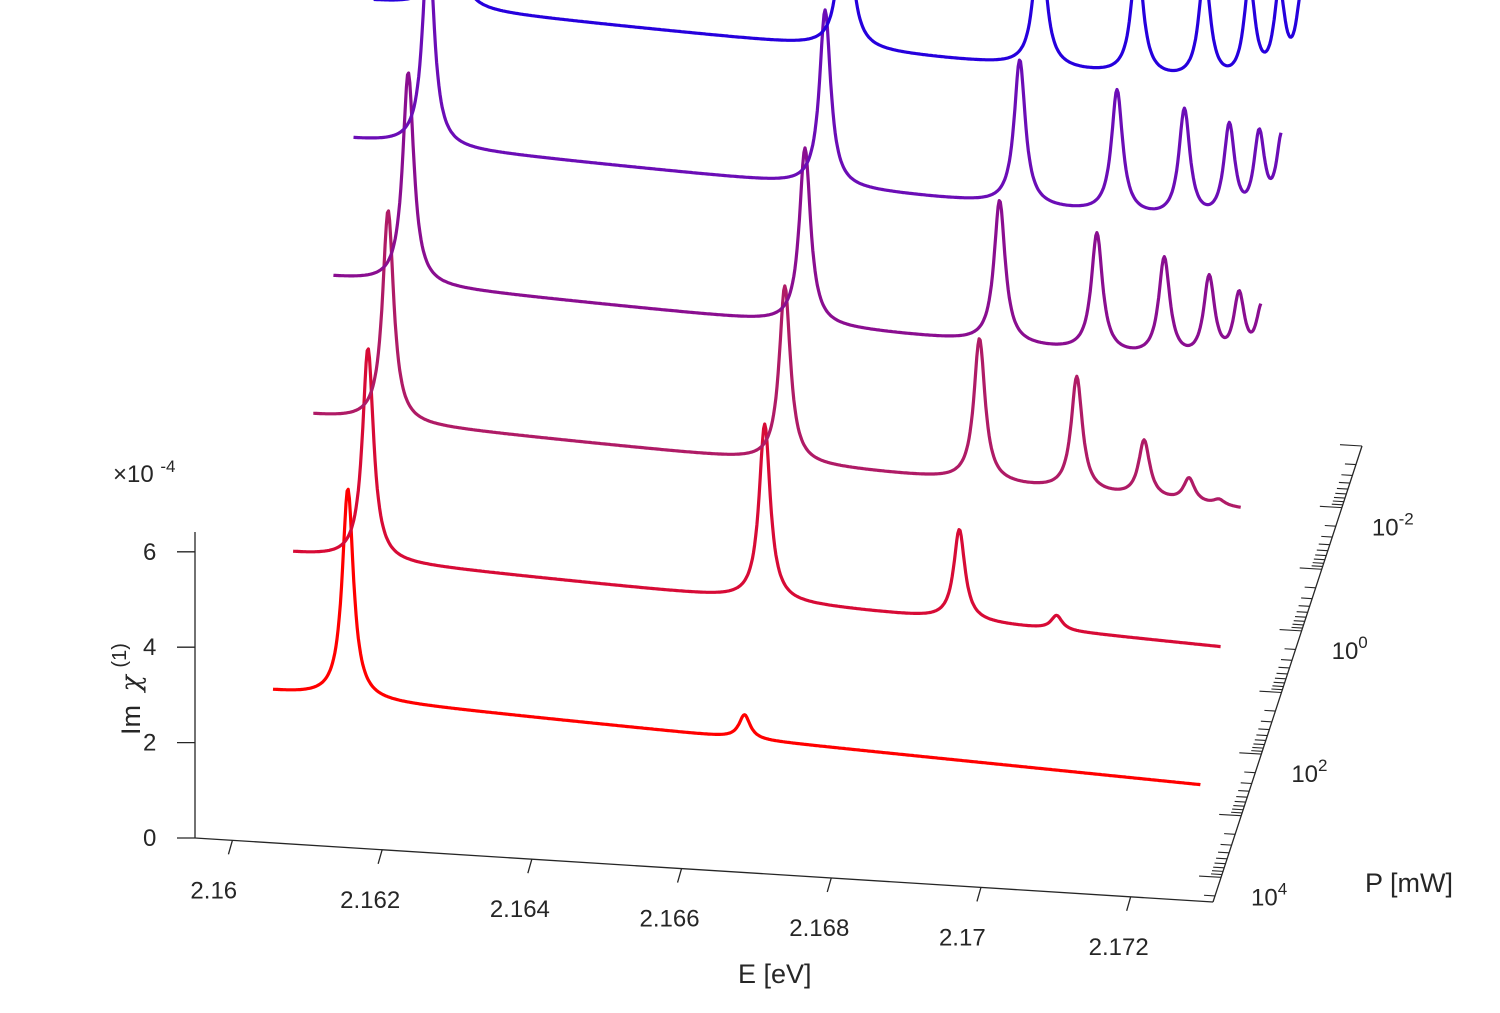 The image size is (1500, 1013). Describe the element at coordinates (149, 838) in the screenshot. I see `z-tick-label: 0` at that location.